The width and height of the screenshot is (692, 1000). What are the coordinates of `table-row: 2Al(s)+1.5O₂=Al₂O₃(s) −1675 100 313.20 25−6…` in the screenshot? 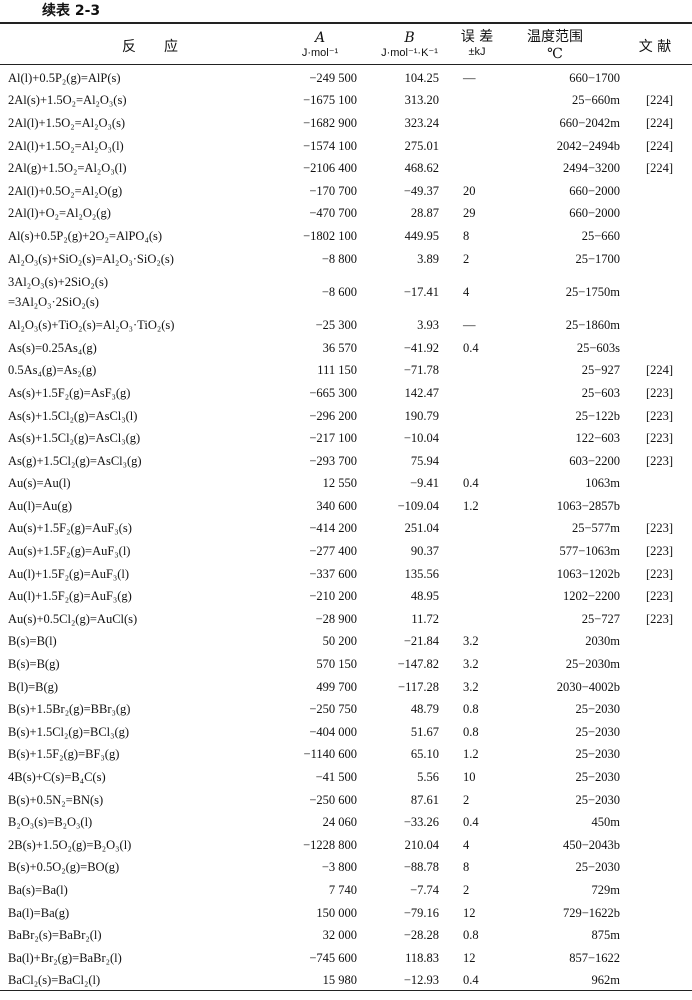 It's located at (346, 101).